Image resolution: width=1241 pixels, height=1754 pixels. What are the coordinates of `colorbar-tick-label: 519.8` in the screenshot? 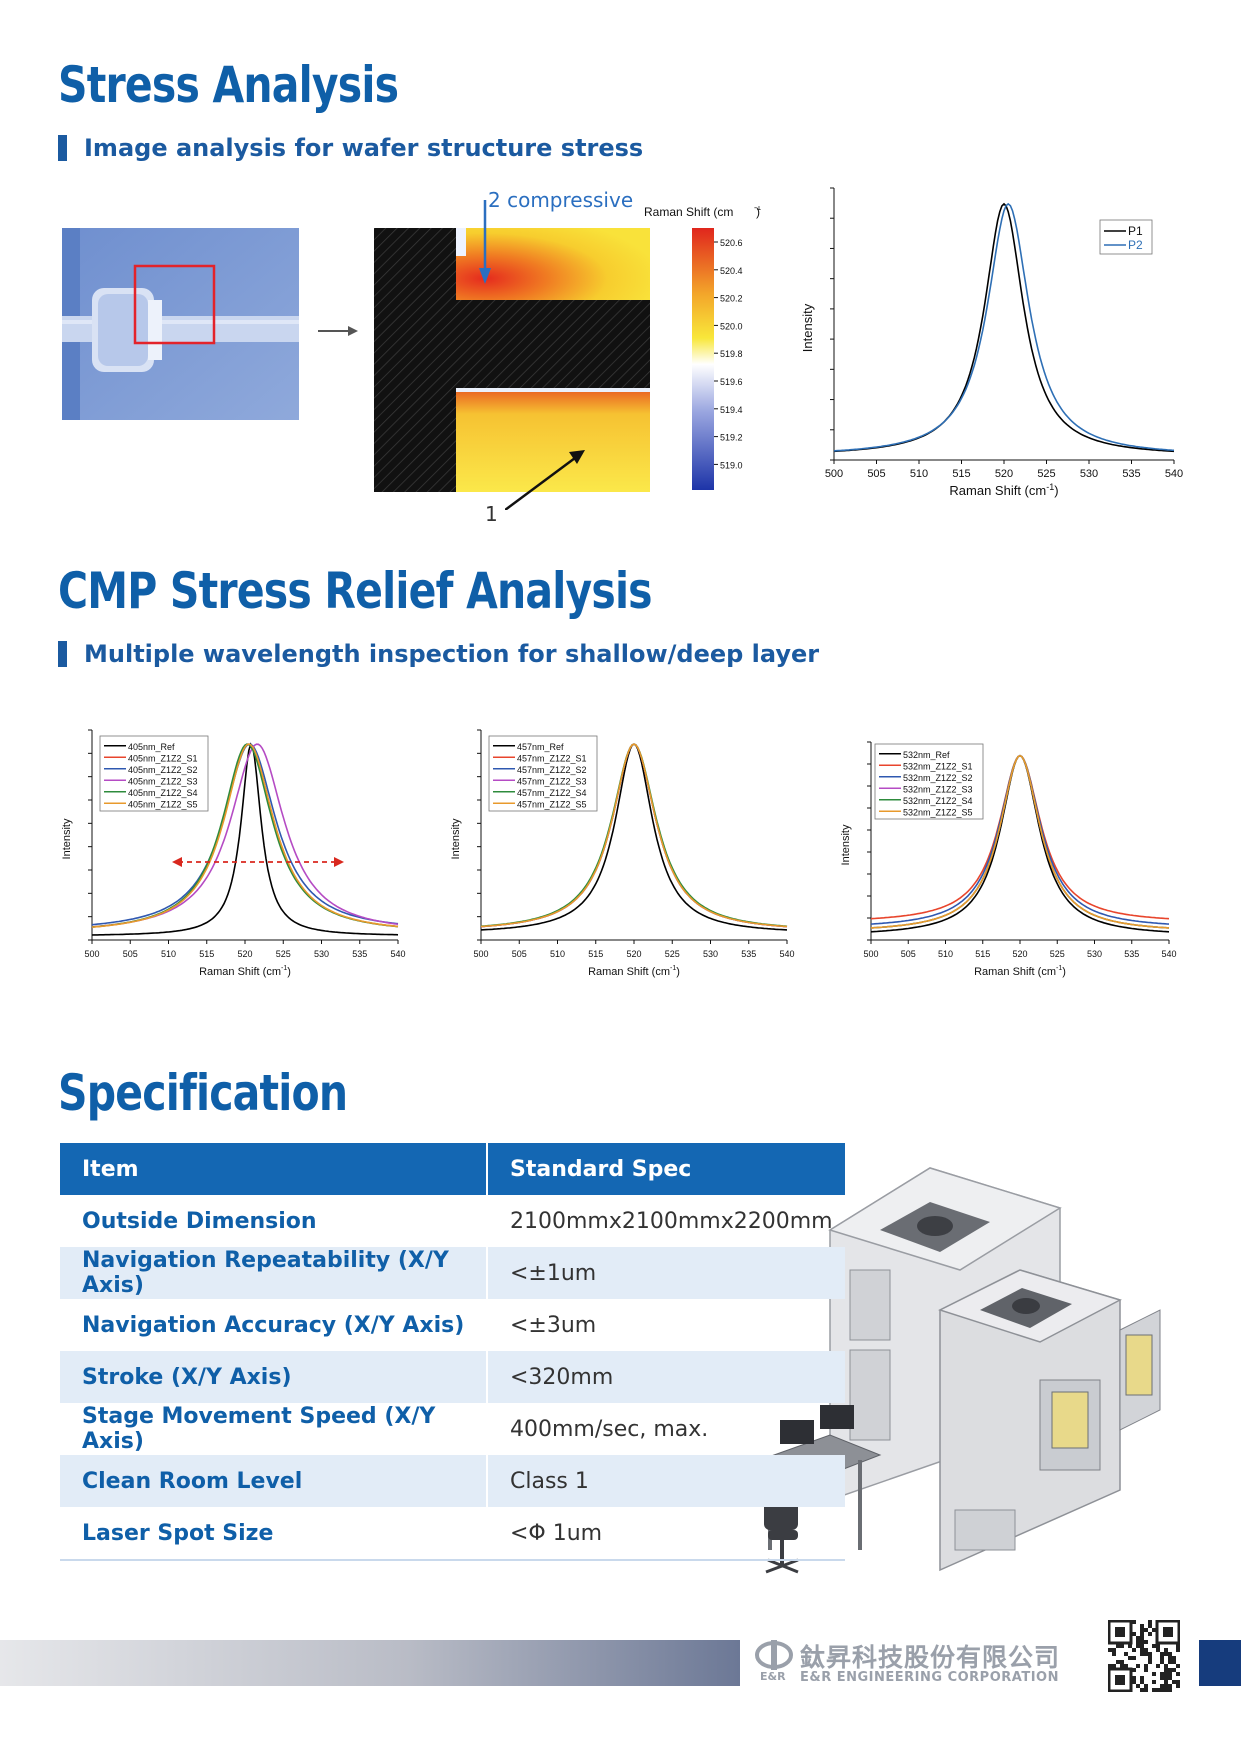 It's located at (731, 354).